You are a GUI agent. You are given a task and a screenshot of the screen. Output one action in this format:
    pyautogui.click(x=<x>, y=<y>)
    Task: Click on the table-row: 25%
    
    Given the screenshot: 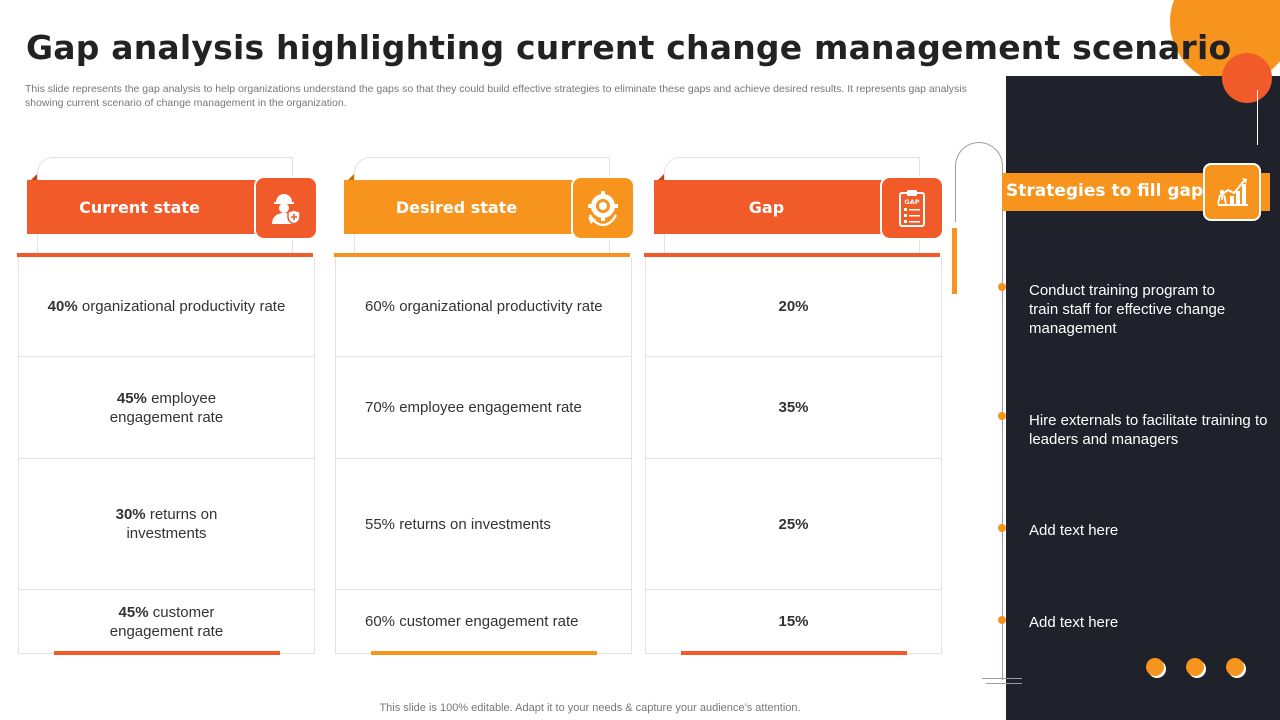 What is the action you would take?
    pyautogui.click(x=793, y=524)
    